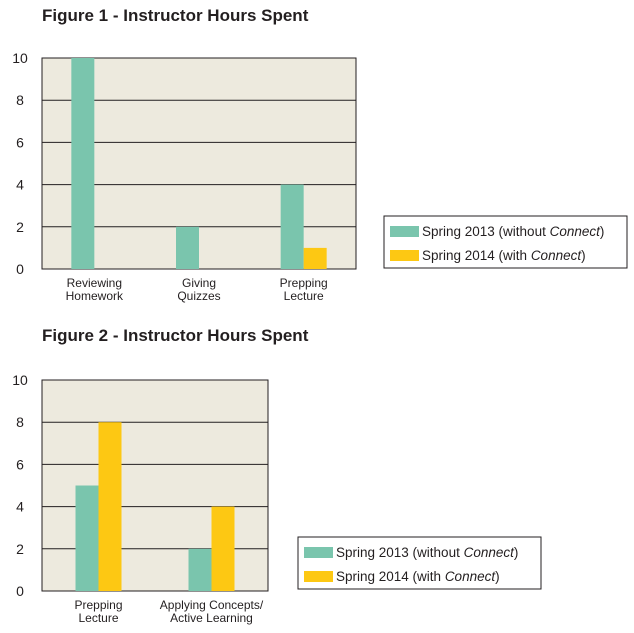 This screenshot has height=633, width=634. Describe the element at coordinates (175, 335) in the screenshot. I see `figure-2-title: Figure 2 - Instructor Hours Spent` at that location.